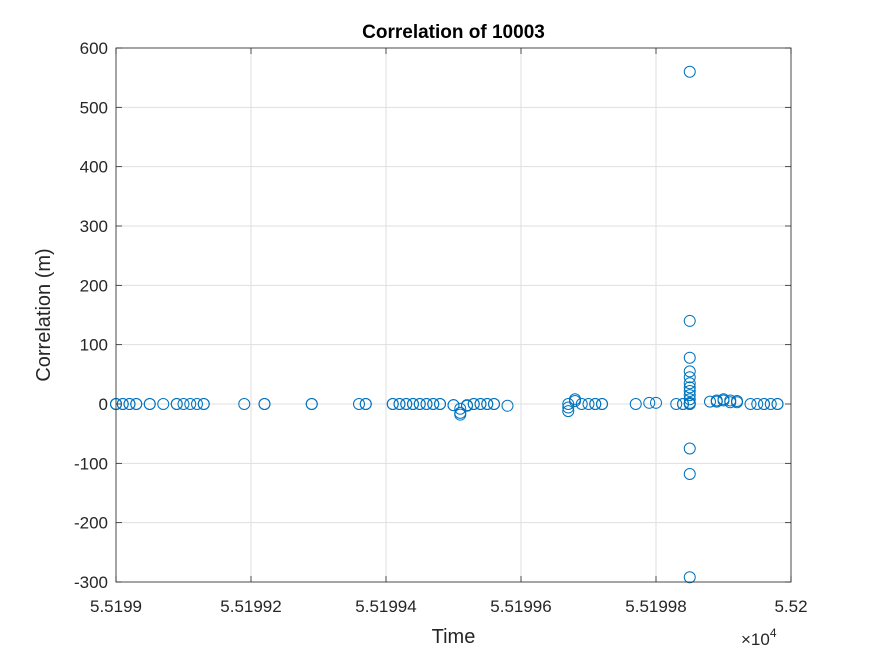 The width and height of the screenshot is (875, 661). Describe the element at coordinates (453, 32) in the screenshot. I see `chart-title: Correlation of 10003` at that location.